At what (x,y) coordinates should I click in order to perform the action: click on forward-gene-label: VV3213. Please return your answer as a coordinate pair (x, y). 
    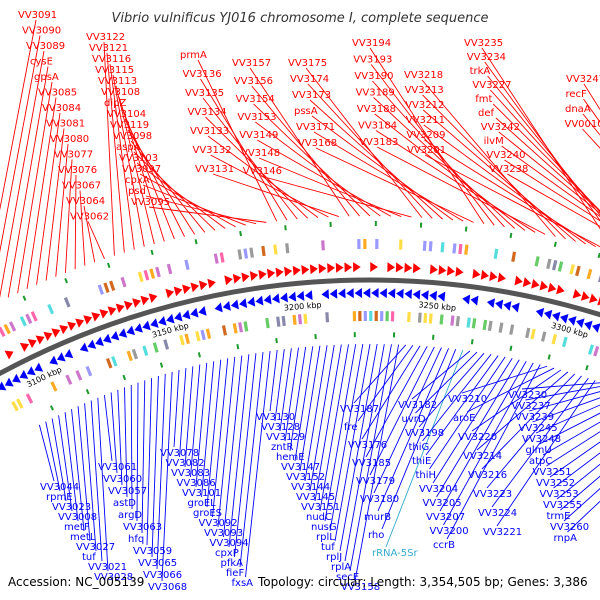
    Looking at the image, I should click on (424, 90).